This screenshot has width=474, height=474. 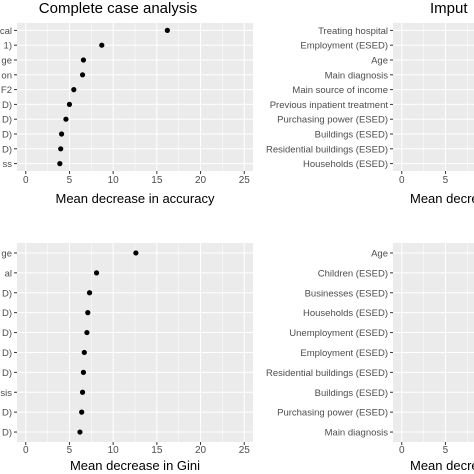 I want to click on y-tick-label: Main source of income, so click(x=340, y=90).